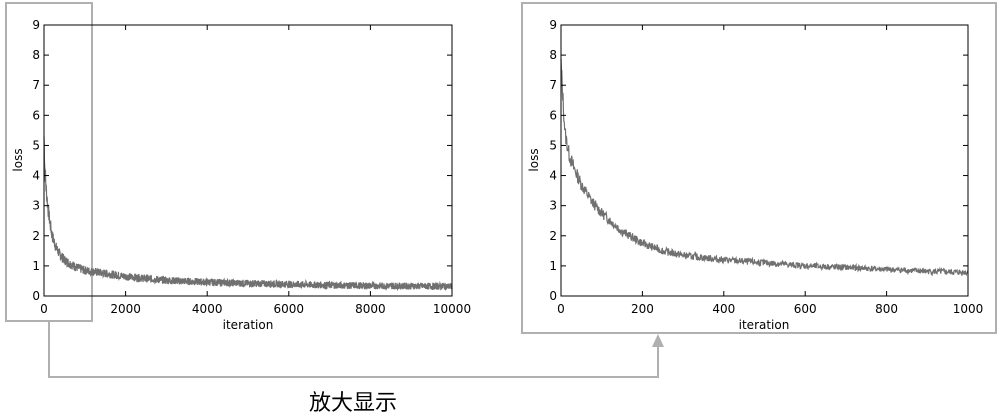  Describe the element at coordinates (370, 309) in the screenshot. I see `x-tick-label: 8000` at that location.